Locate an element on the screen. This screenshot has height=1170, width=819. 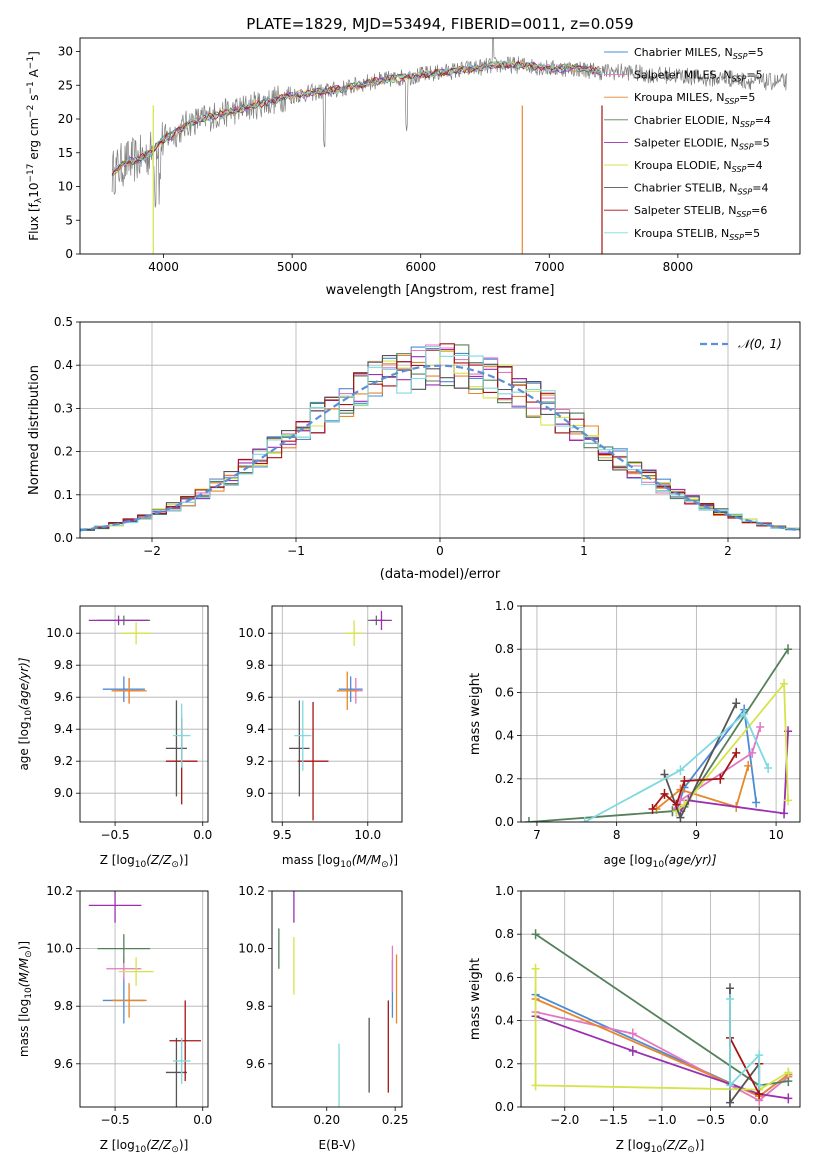
x-axis-label: mass [log10(M/M⊙)] is located at coordinates (340, 861).